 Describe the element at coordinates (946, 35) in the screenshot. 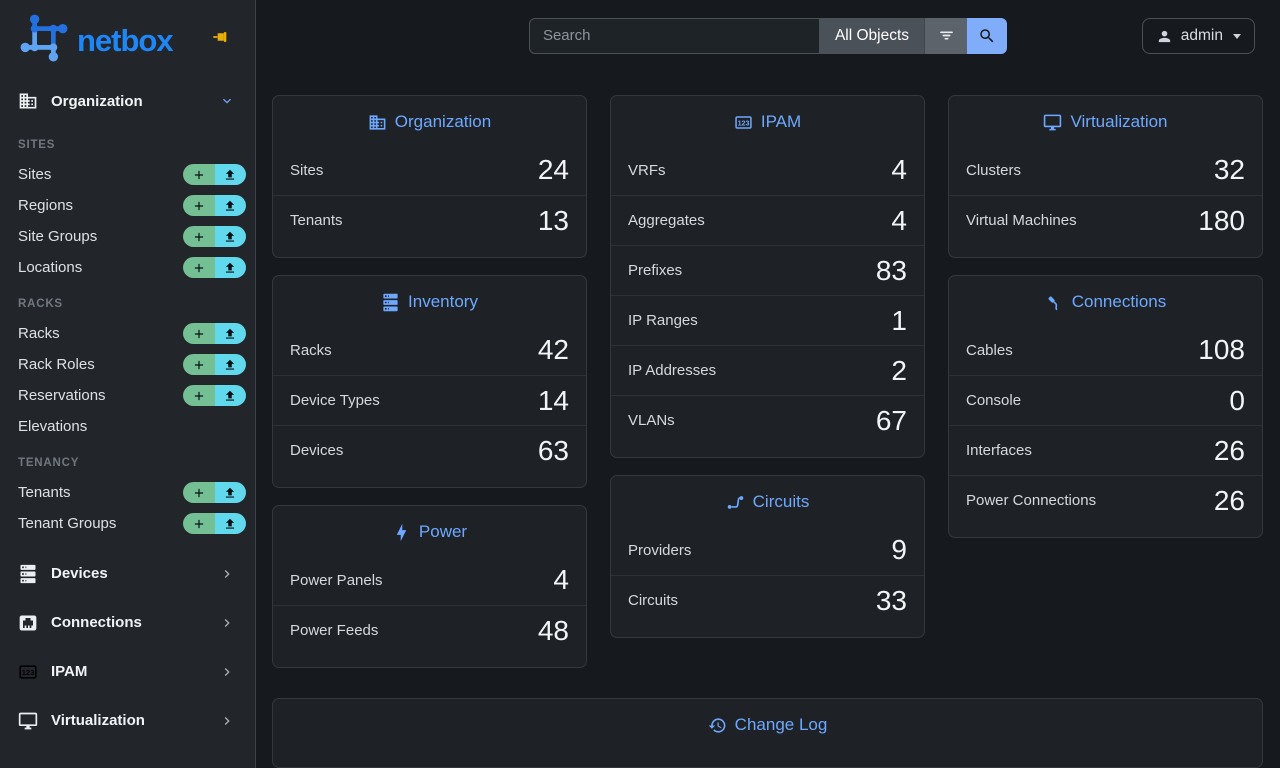

I see `filter-button` at that location.